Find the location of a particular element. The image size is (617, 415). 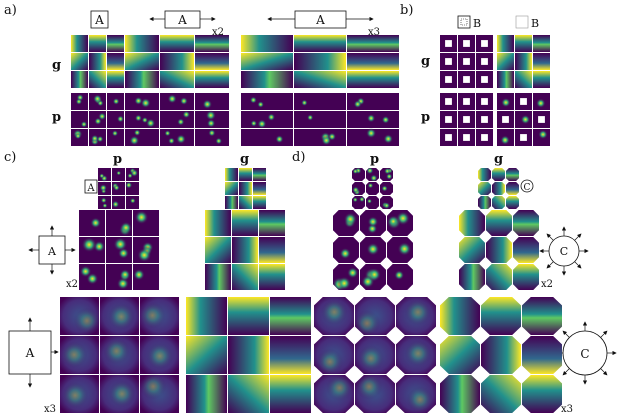

d-p-3x-r0-c0-field-blob is located at coordinates (334, 312).